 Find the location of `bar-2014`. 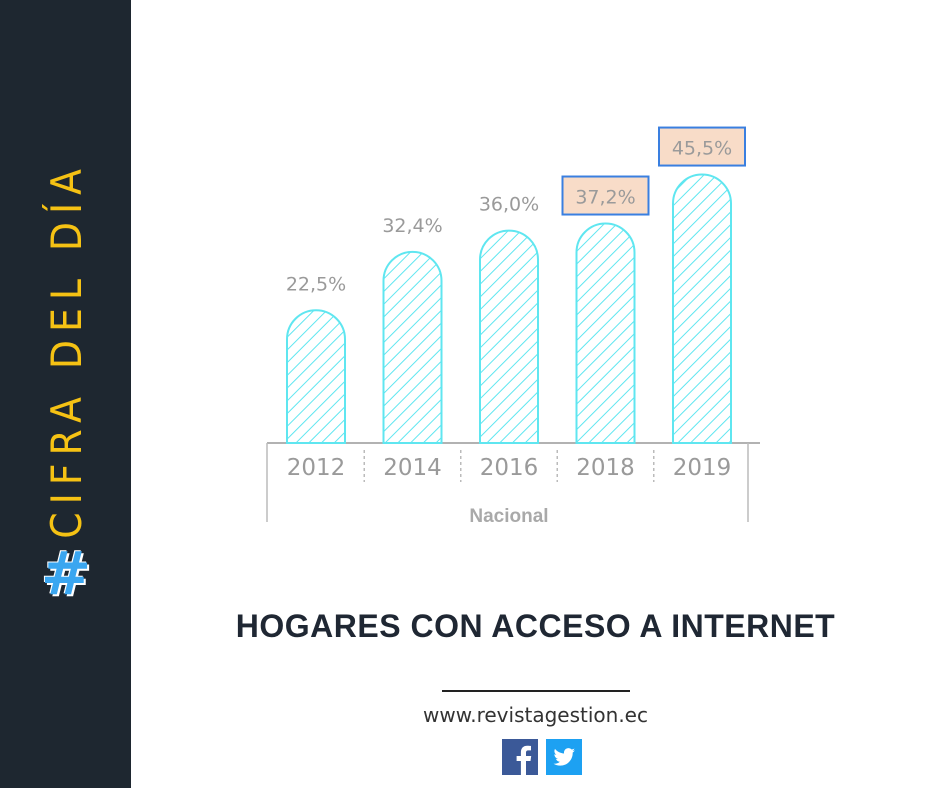

bar-2014 is located at coordinates (412, 347).